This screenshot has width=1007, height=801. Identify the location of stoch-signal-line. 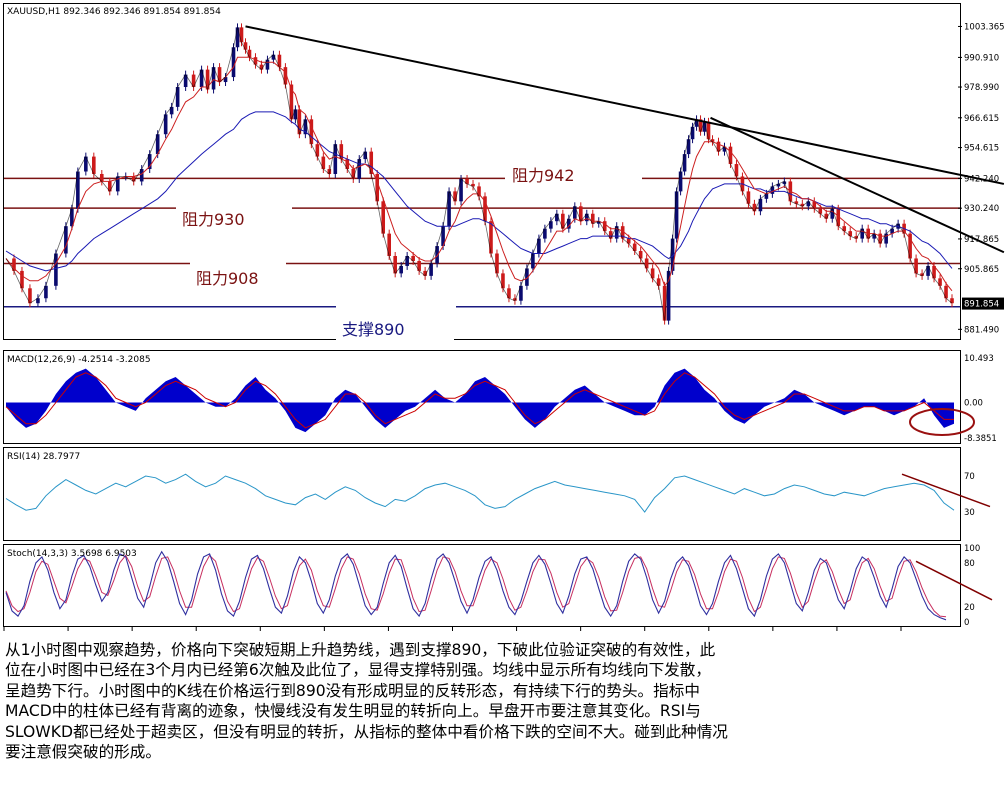
(476, 586).